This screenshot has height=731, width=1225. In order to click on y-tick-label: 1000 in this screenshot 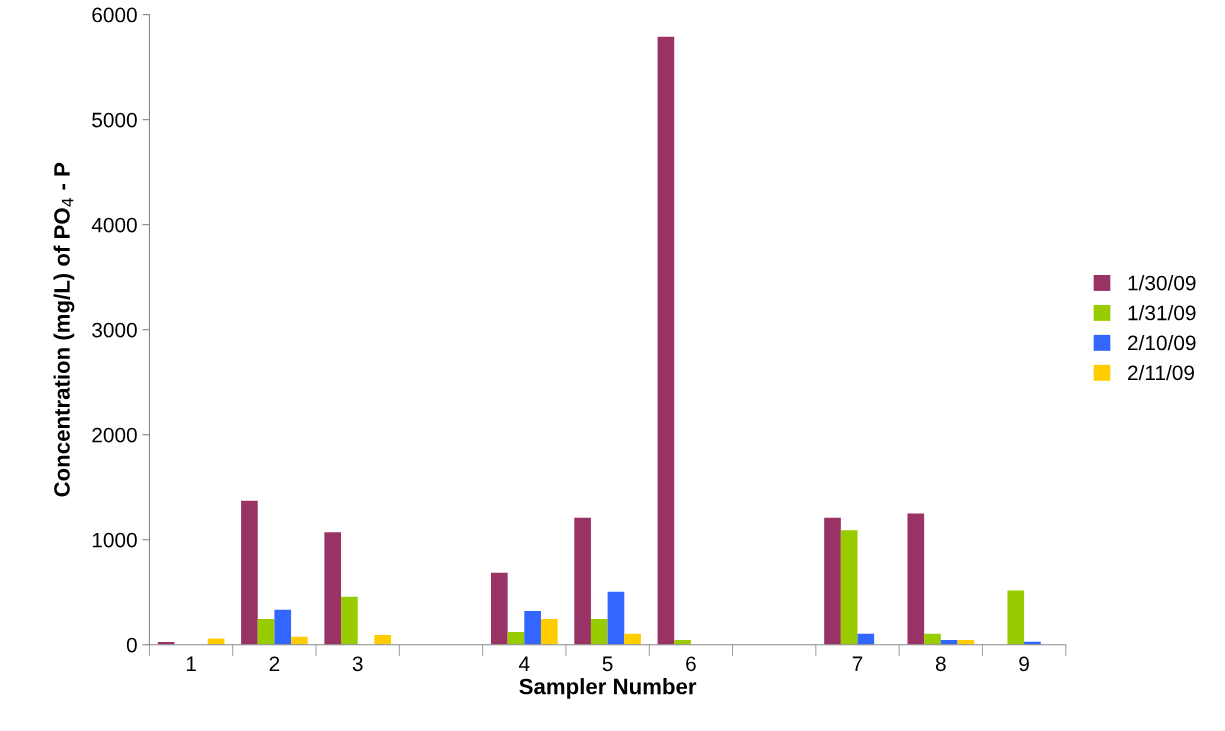, I will do `click(114, 540)`.